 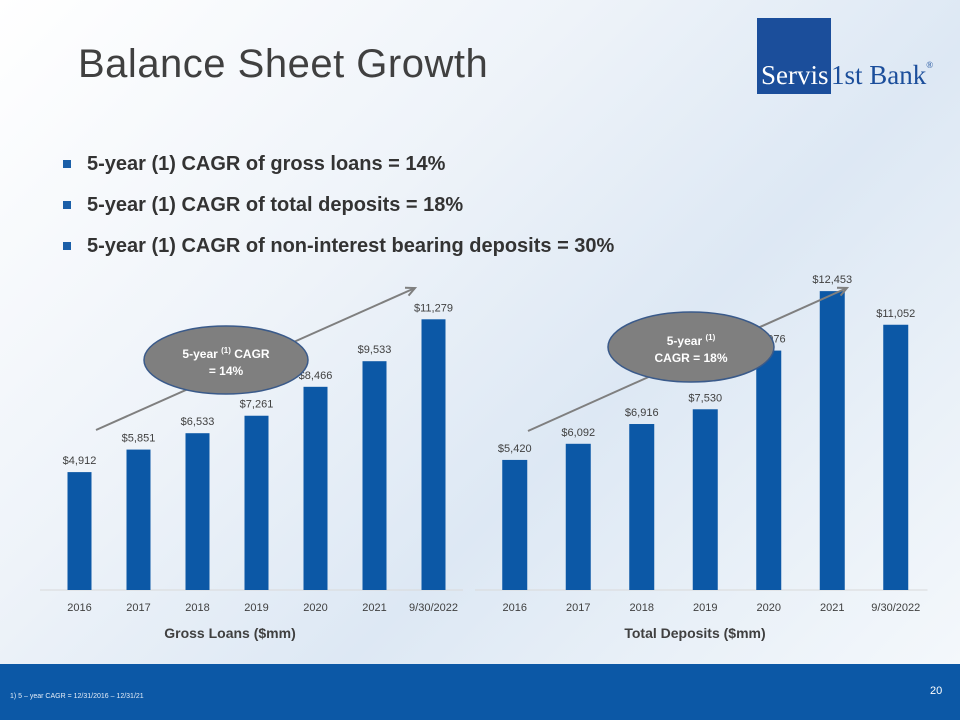 I want to click on deposits-data-label: $7,530, so click(x=705, y=398).